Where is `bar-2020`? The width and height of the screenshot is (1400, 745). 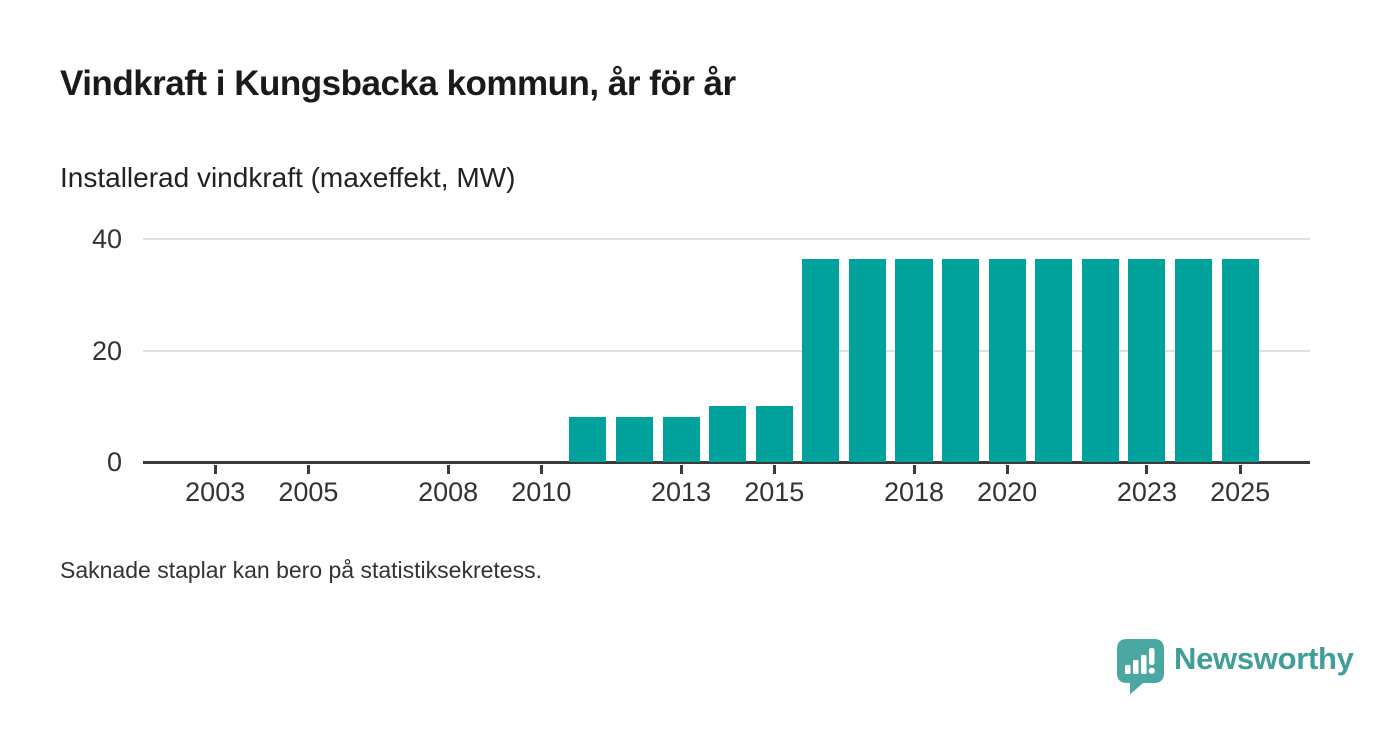 bar-2020 is located at coordinates (1007, 360).